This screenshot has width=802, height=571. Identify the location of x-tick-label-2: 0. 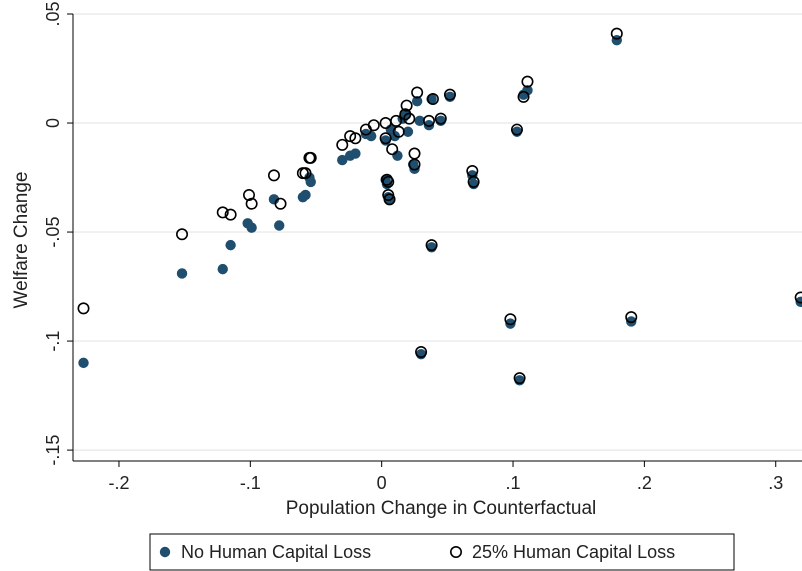
(382, 483).